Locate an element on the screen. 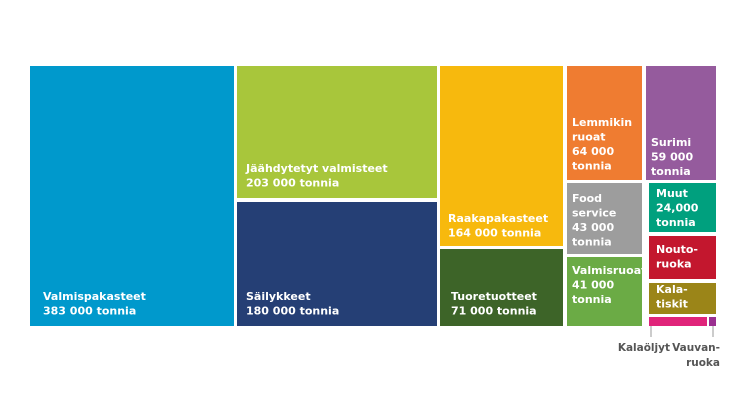 The width and height of the screenshot is (746, 419). tile-raakapakasteet is located at coordinates (501, 156).